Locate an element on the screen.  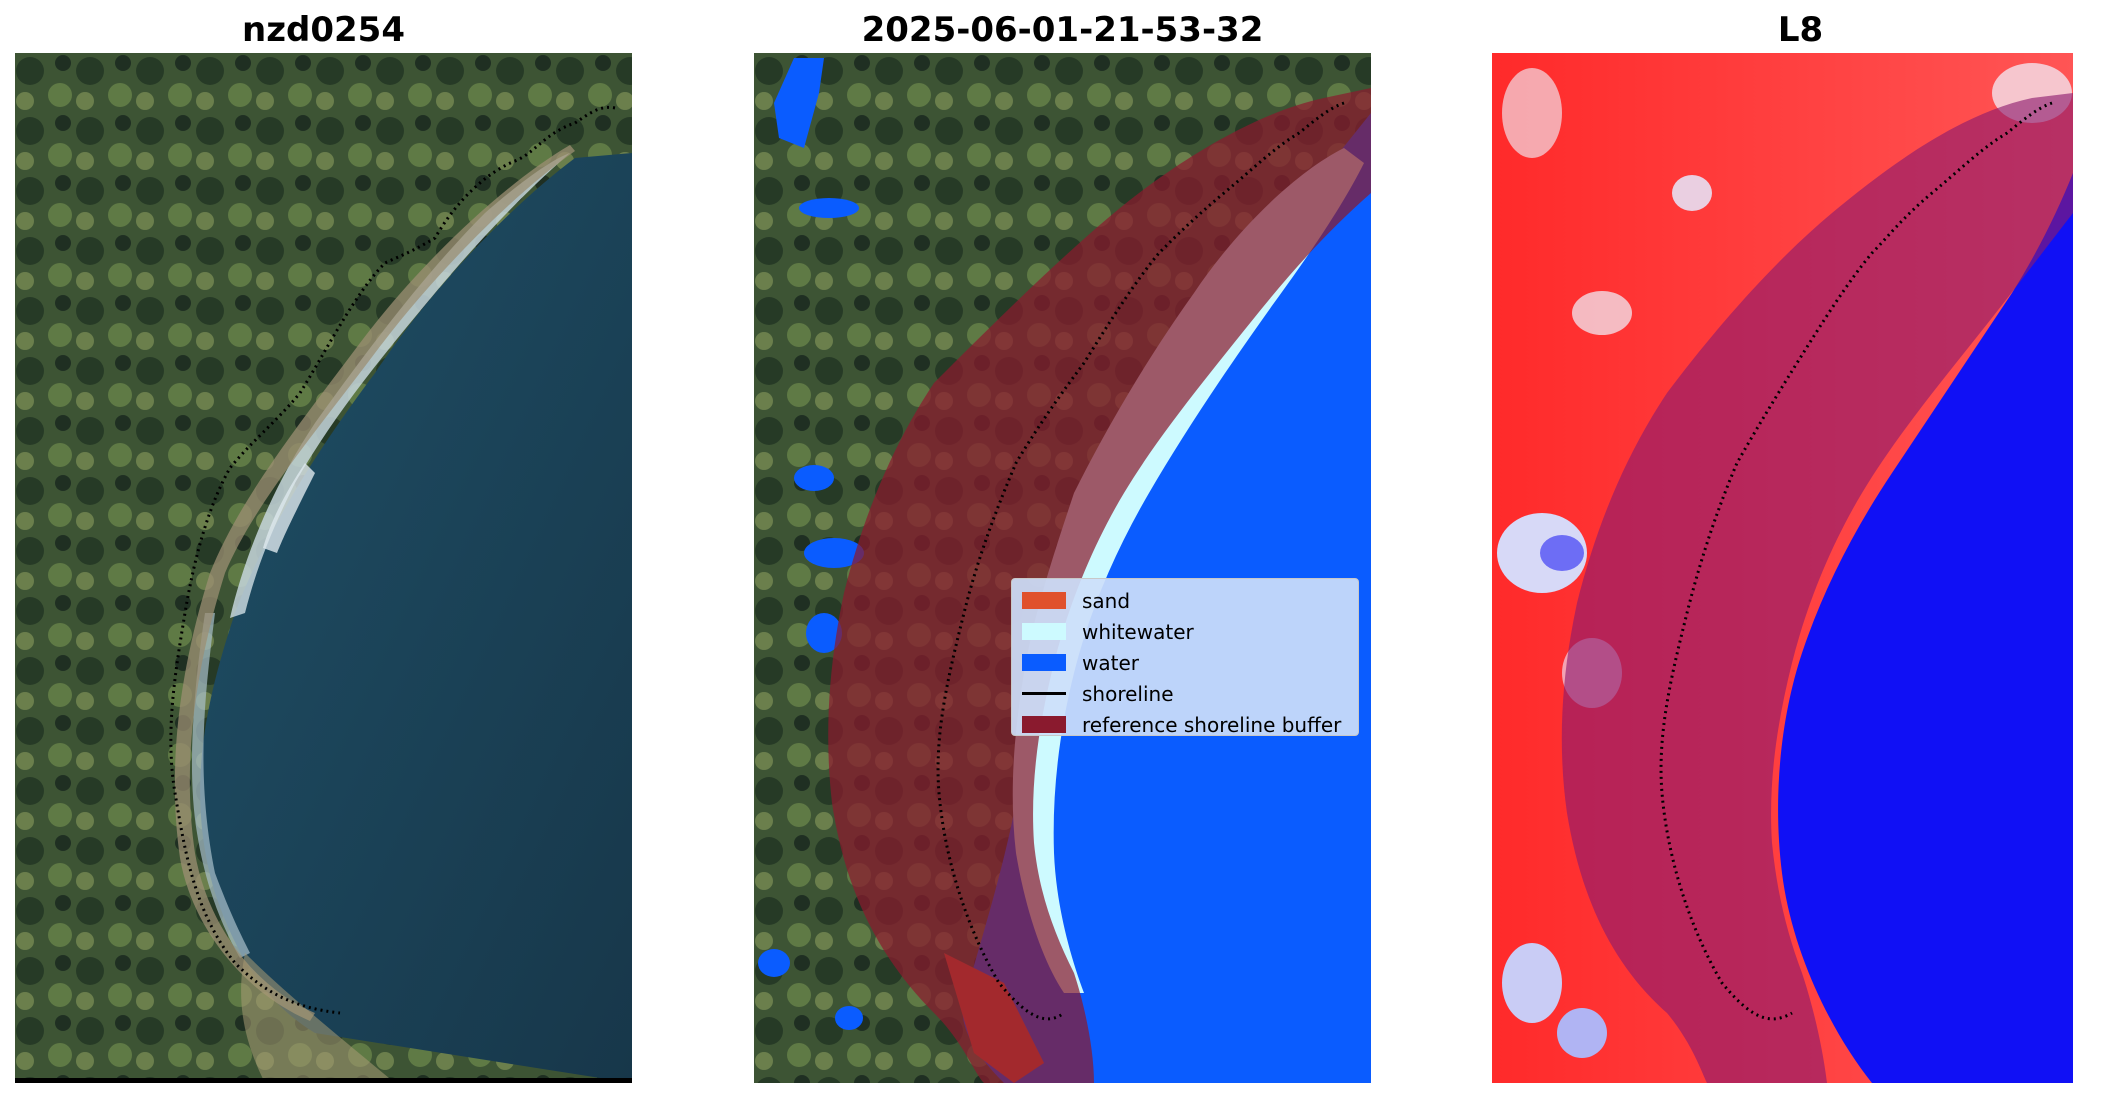
panel-title-index: L8 is located at coordinates (1800, 30).